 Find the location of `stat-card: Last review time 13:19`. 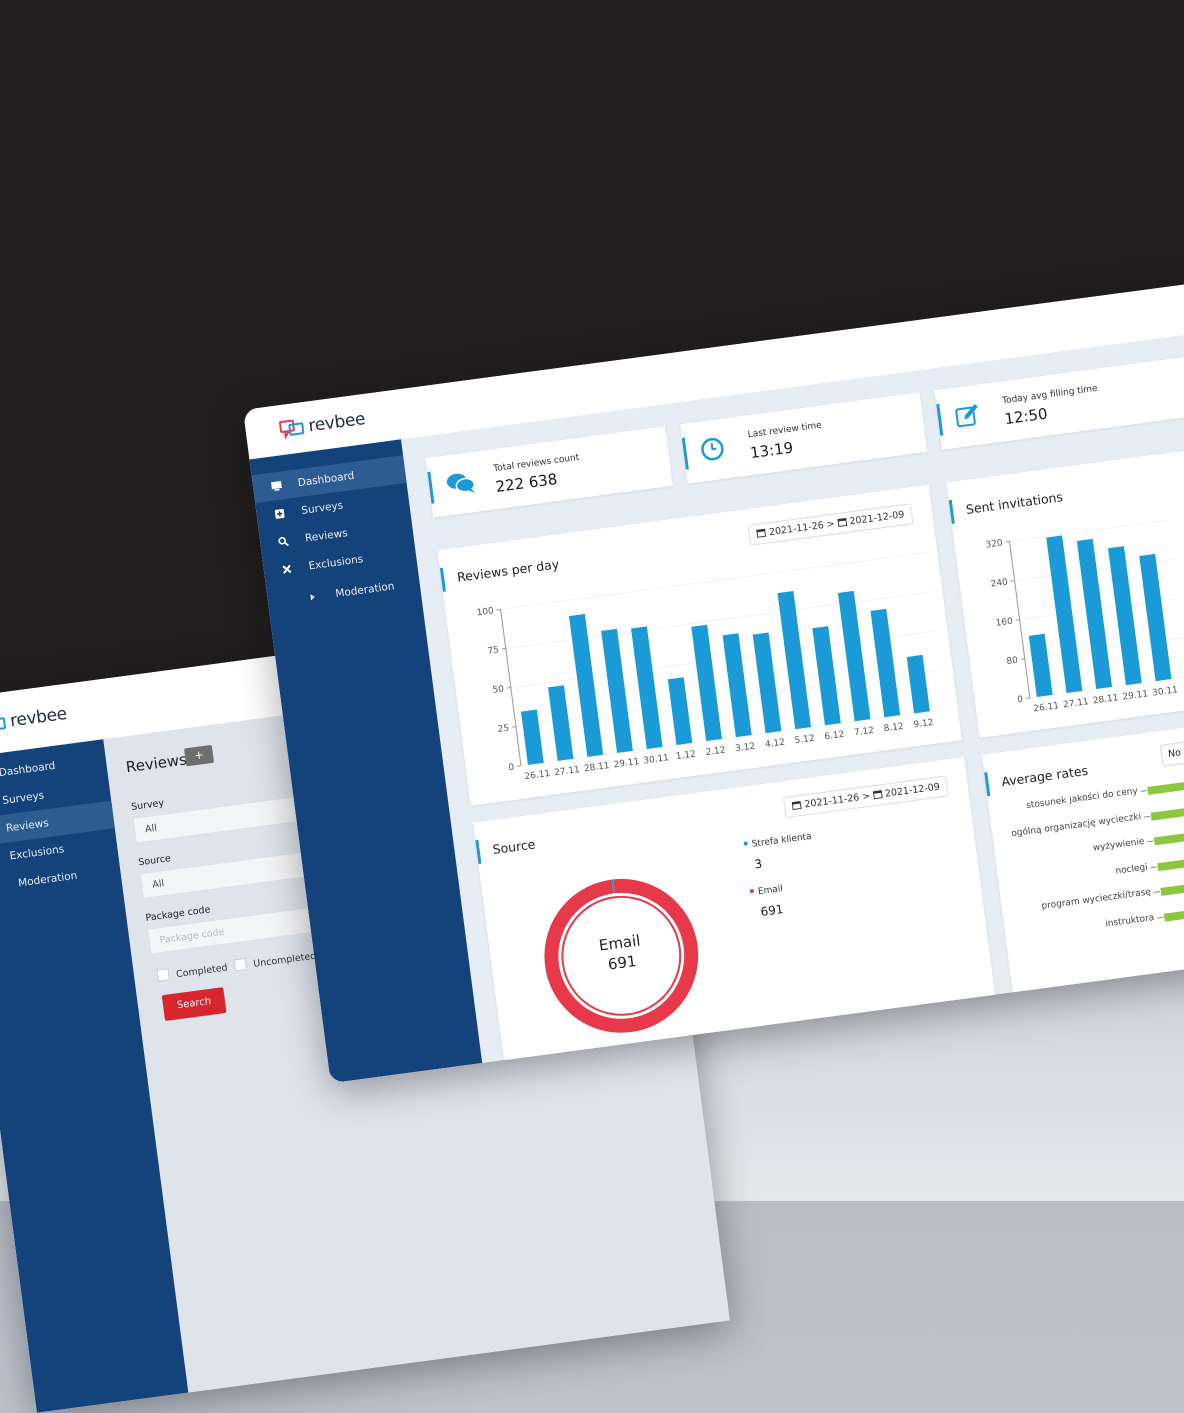

stat-card: Last review time 13:19 is located at coordinates (803, 437).